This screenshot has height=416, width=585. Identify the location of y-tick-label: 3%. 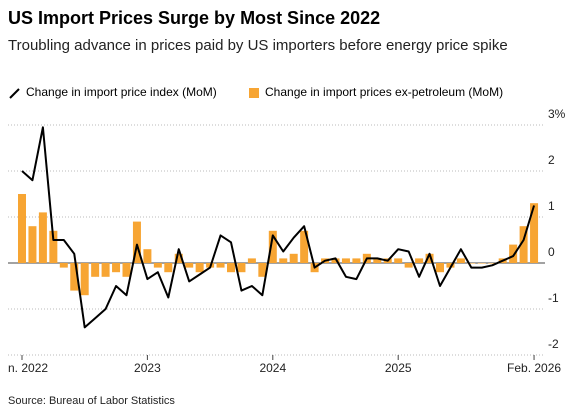
(557, 114).